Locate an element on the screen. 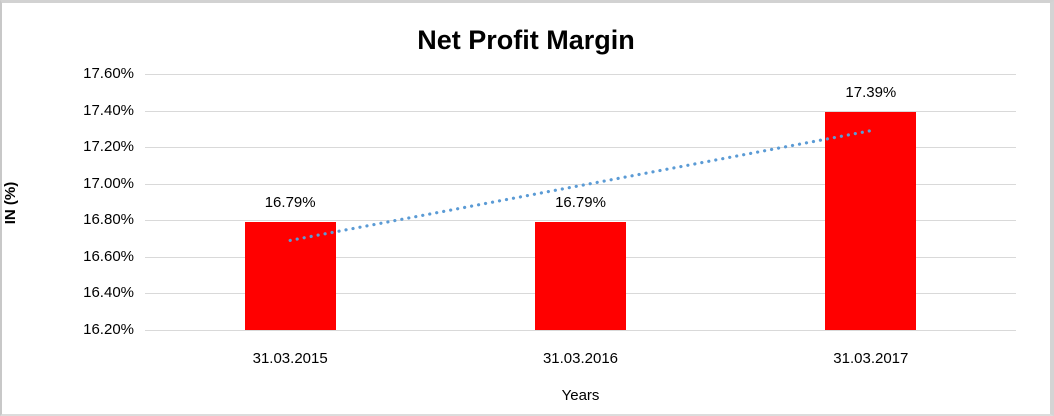 Image resolution: width=1054 pixels, height=416 pixels. y-axis-tick-label: 17.40% is located at coordinates (108, 110).